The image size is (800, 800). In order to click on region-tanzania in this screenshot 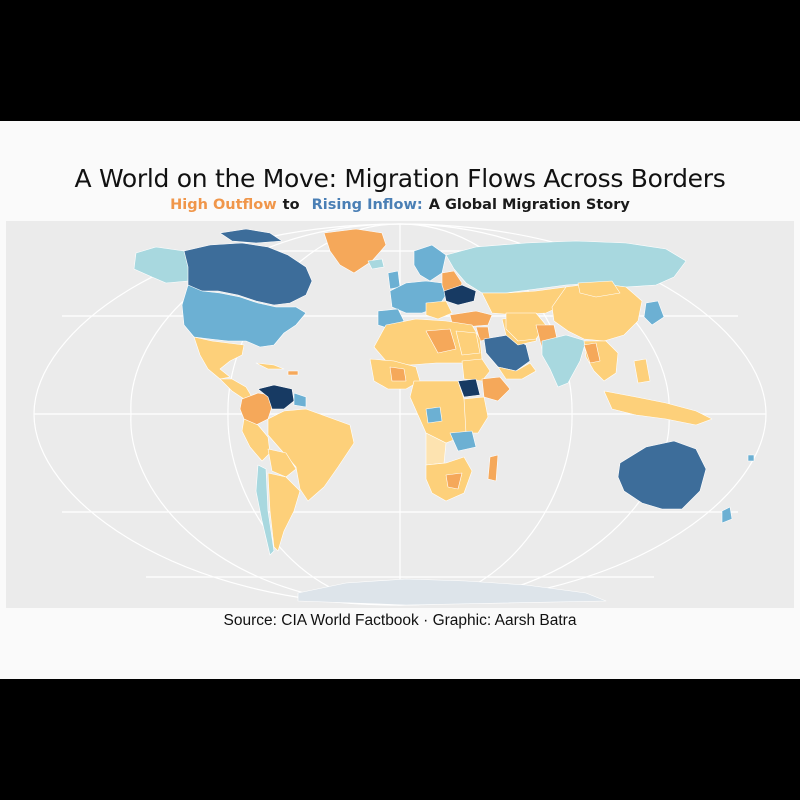, I will do `click(463, 441)`.